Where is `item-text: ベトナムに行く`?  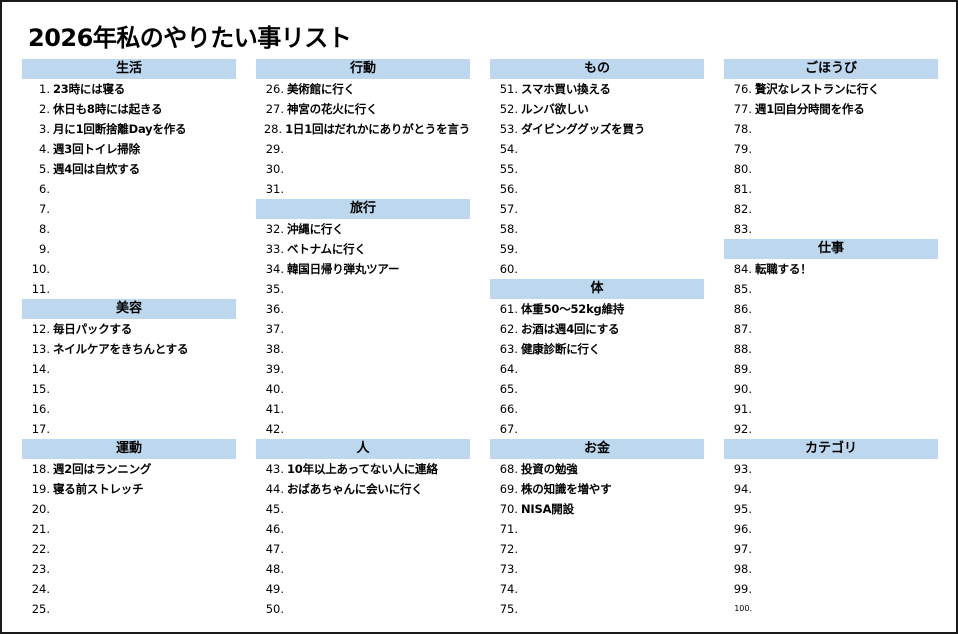
item-text: ベトナムに行く is located at coordinates (326, 249).